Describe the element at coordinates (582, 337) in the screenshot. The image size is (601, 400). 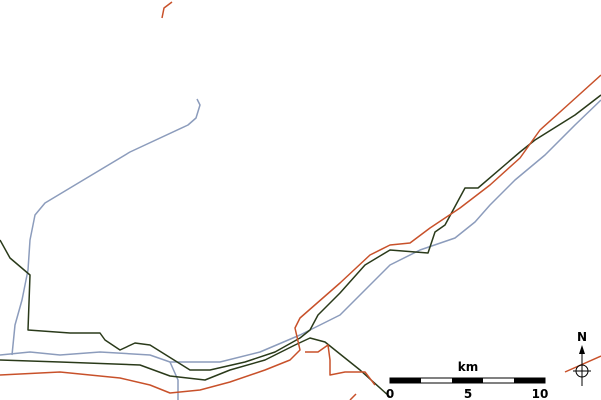
I see `compass-label: N` at that location.